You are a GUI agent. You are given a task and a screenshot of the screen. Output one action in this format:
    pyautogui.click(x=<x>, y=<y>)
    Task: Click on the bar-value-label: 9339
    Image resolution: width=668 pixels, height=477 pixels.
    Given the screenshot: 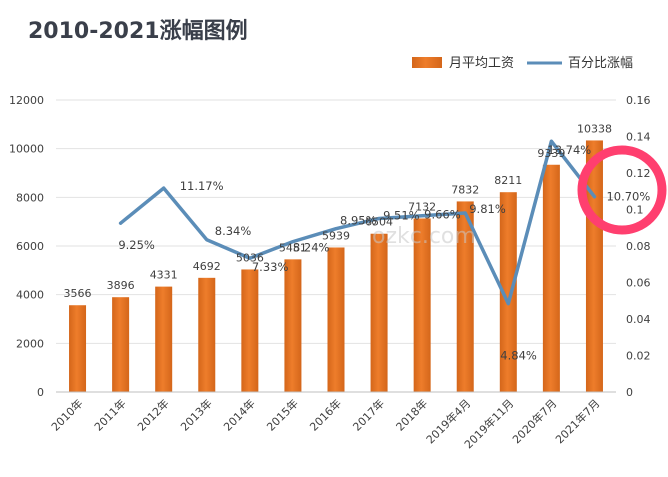 What is the action you would take?
    pyautogui.click(x=551, y=153)
    